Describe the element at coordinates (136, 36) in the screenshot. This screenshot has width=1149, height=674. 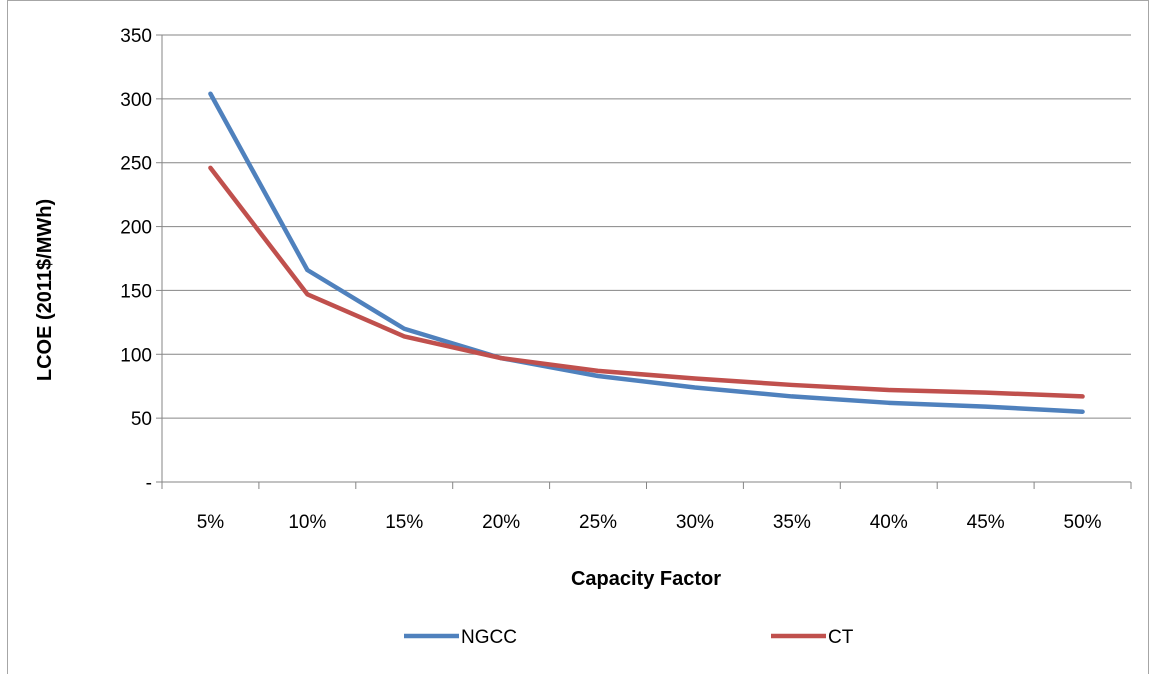
I see `y-tick-label-7: 350` at that location.